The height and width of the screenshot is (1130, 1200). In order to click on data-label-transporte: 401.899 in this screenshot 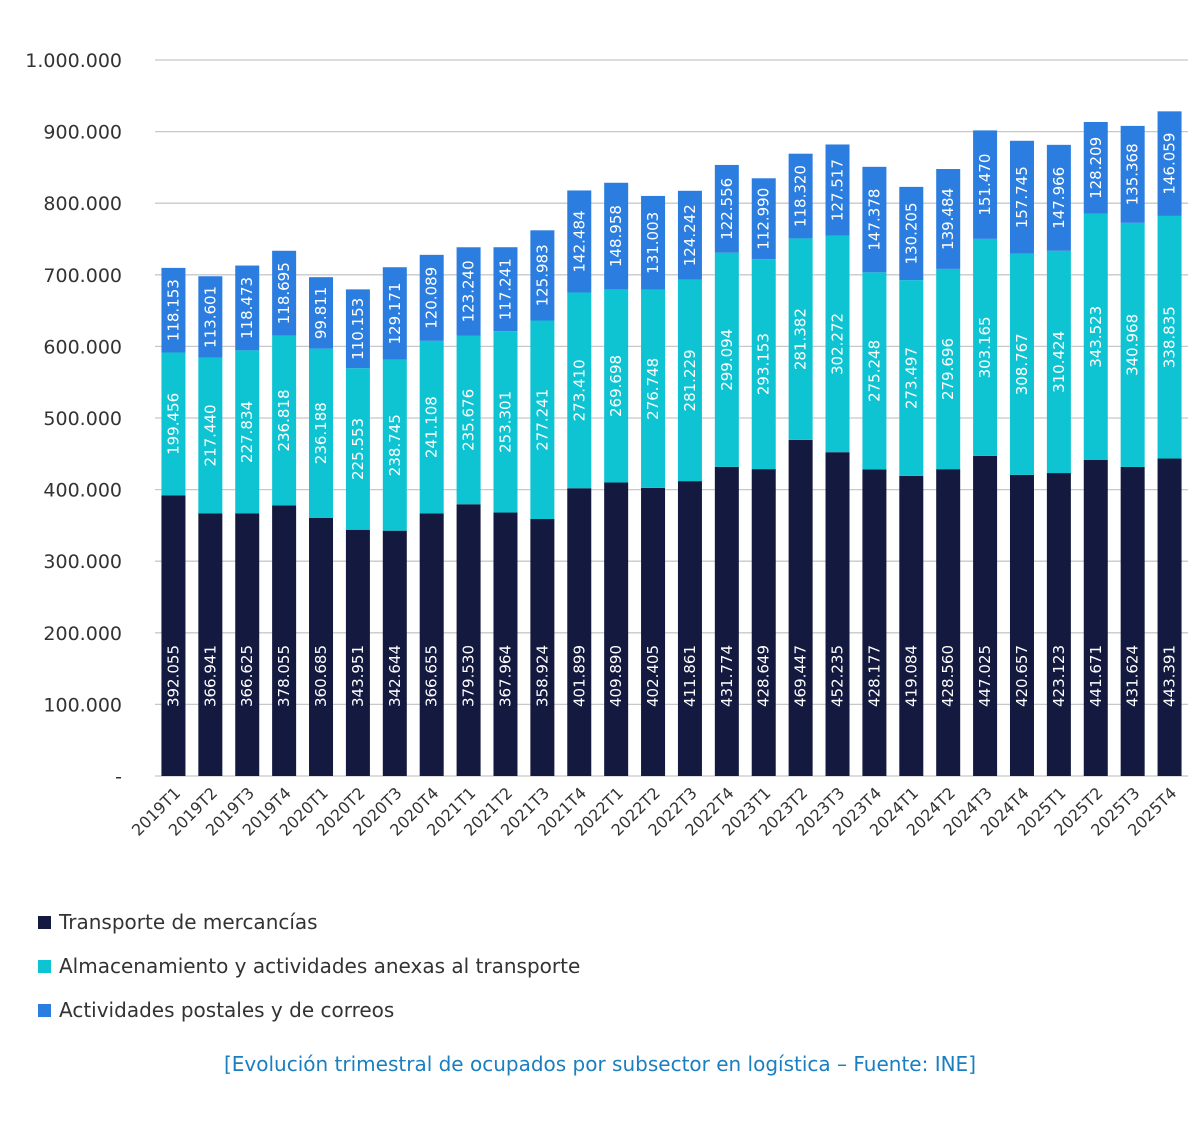, I will do `click(579, 676)`.